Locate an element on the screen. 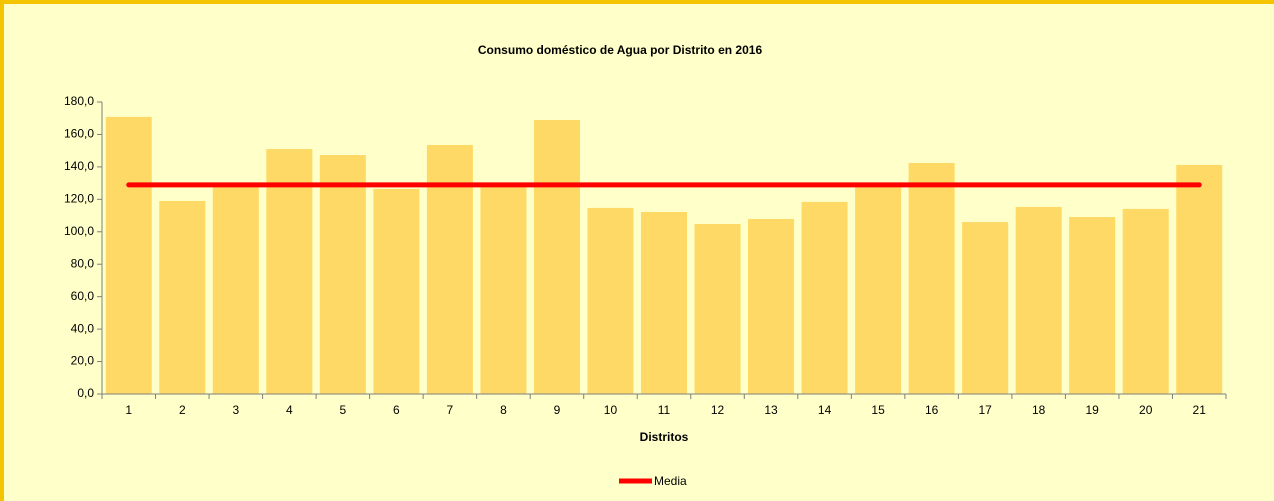 This screenshot has width=1274, height=501. y-tick-label: 100,0 is located at coordinates (79, 231).